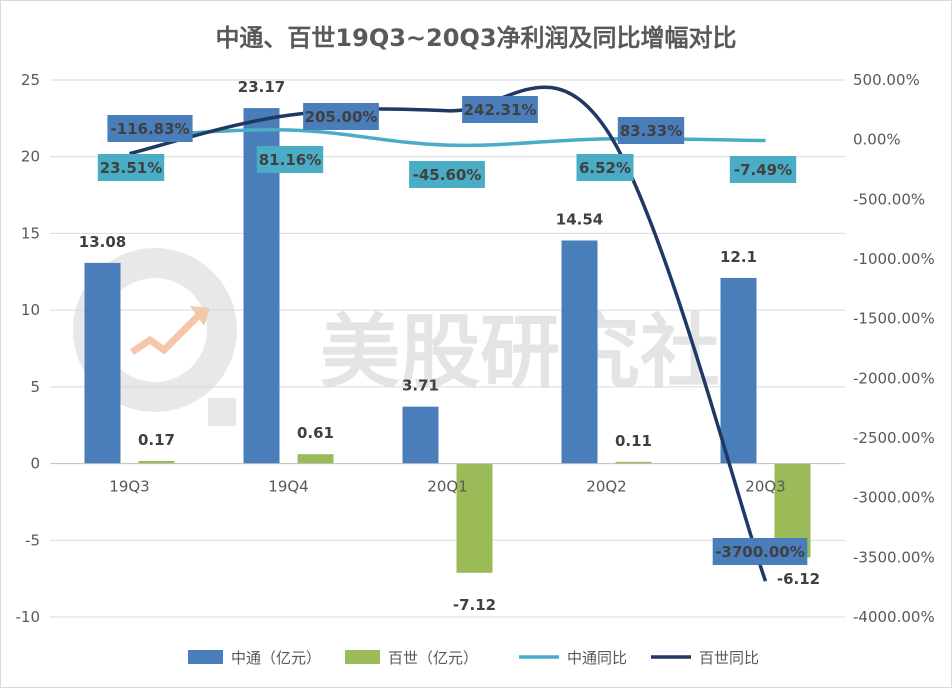 Image resolution: width=952 pixels, height=688 pixels. What do you see at coordinates (35, 464) in the screenshot?
I see `y-left-tick-label: 0` at bounding box center [35, 464].